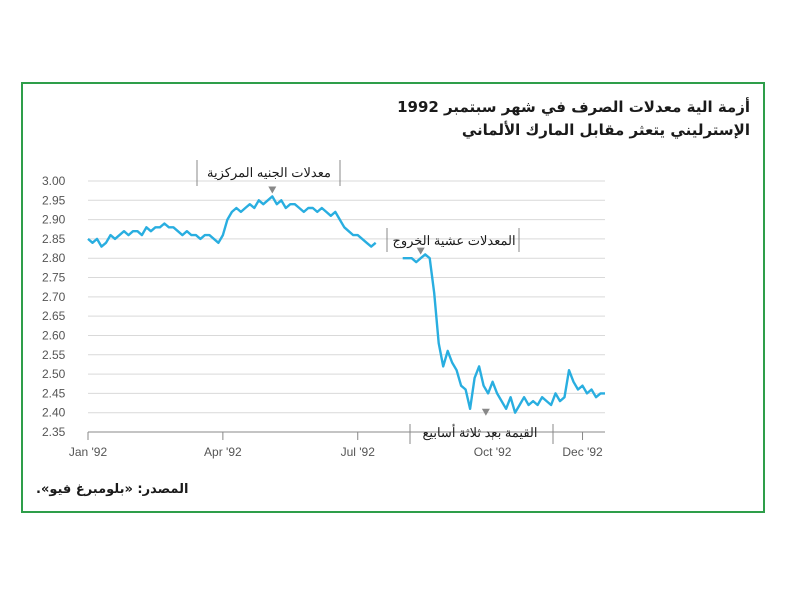  I want to click on y-tick-label: 2.55, so click(54, 355).